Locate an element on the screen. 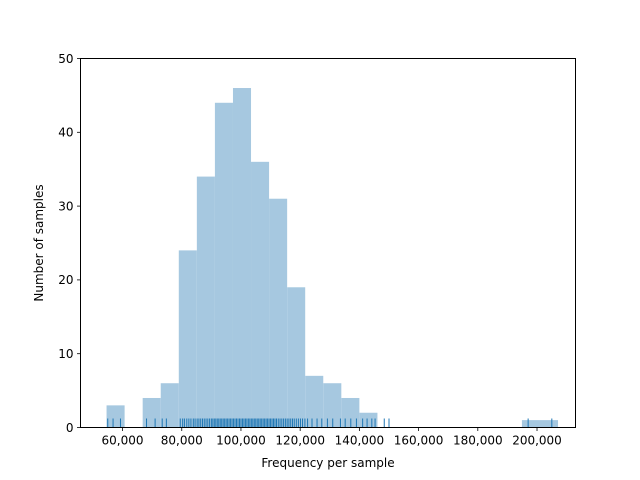  x-axis-label: Frequency per sample is located at coordinates (327, 463).